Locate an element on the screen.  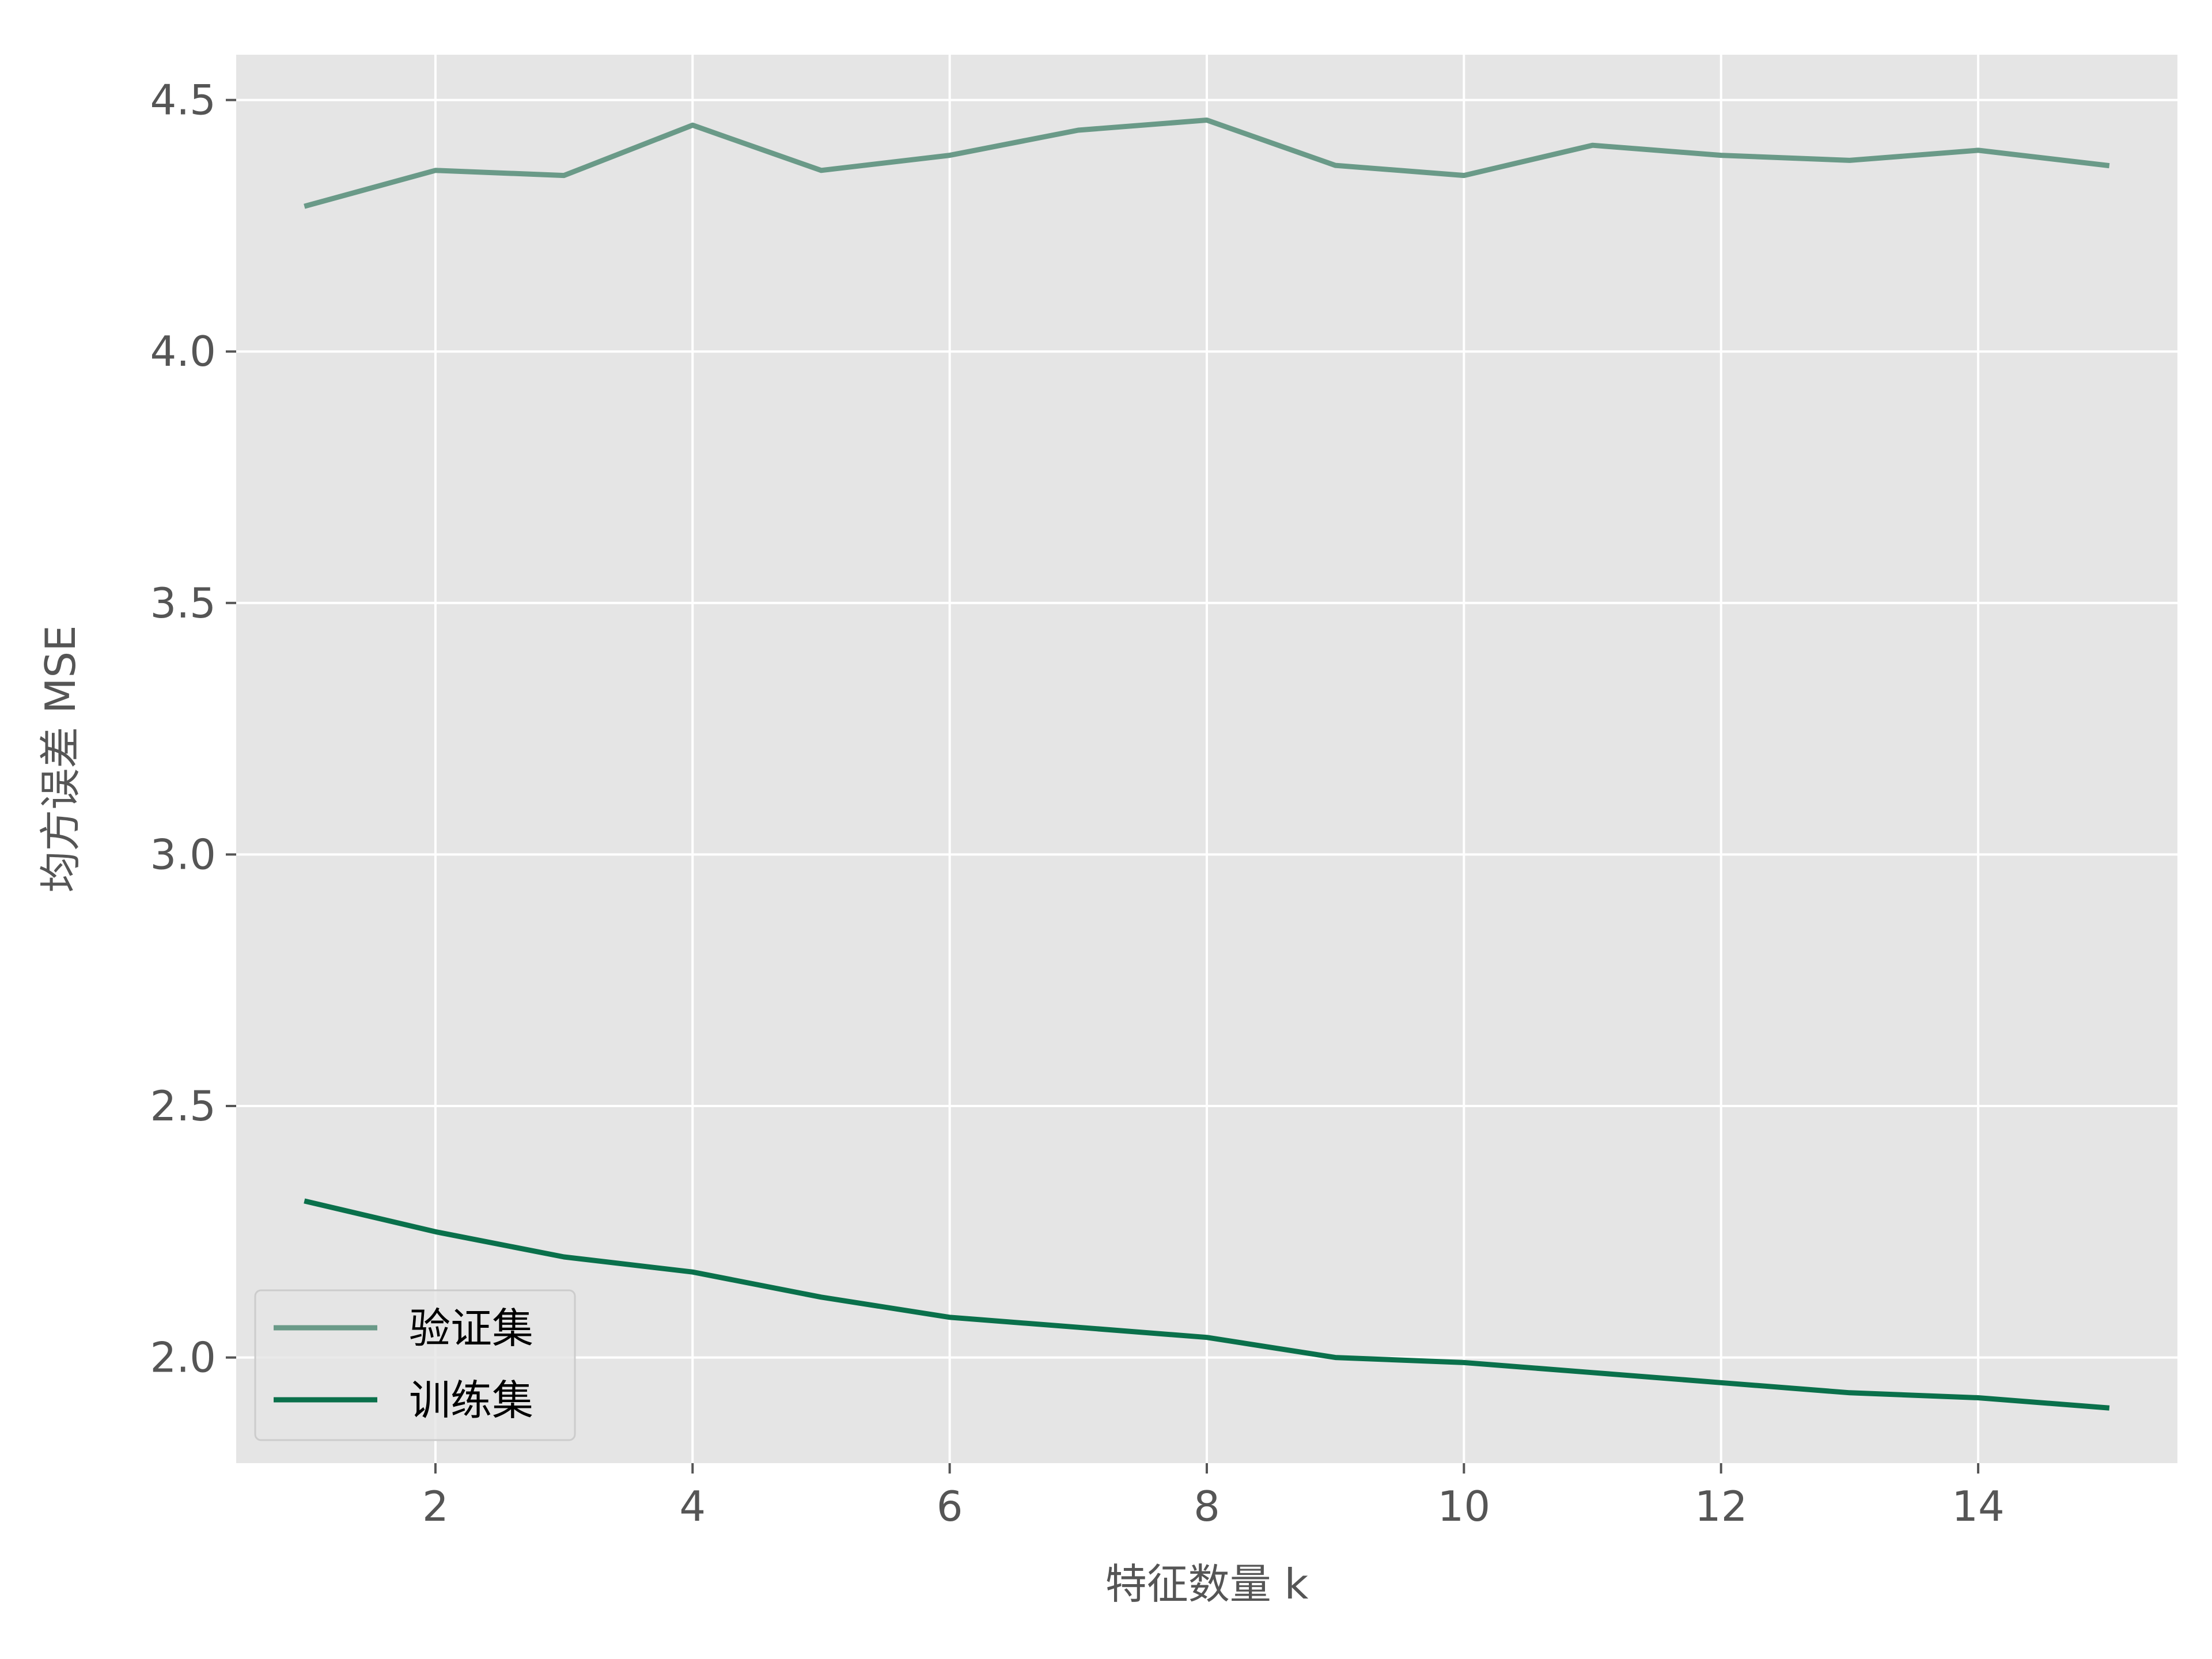
y-tick-label: 3.0 is located at coordinates (183, 854).